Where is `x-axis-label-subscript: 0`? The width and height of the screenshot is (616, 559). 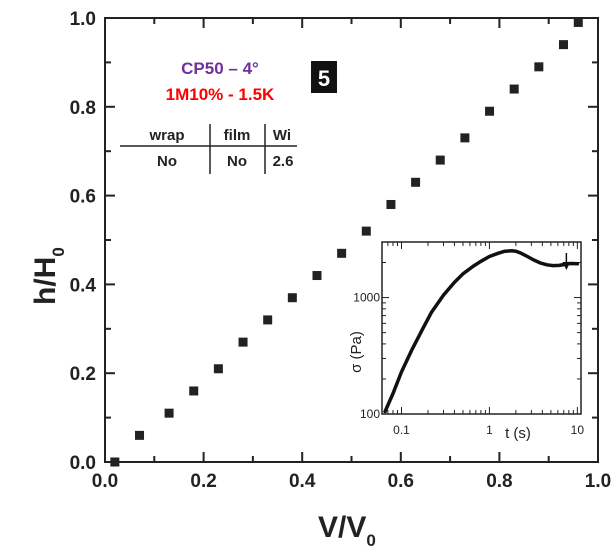 x-axis-label-subscript: 0 is located at coordinates (370, 540).